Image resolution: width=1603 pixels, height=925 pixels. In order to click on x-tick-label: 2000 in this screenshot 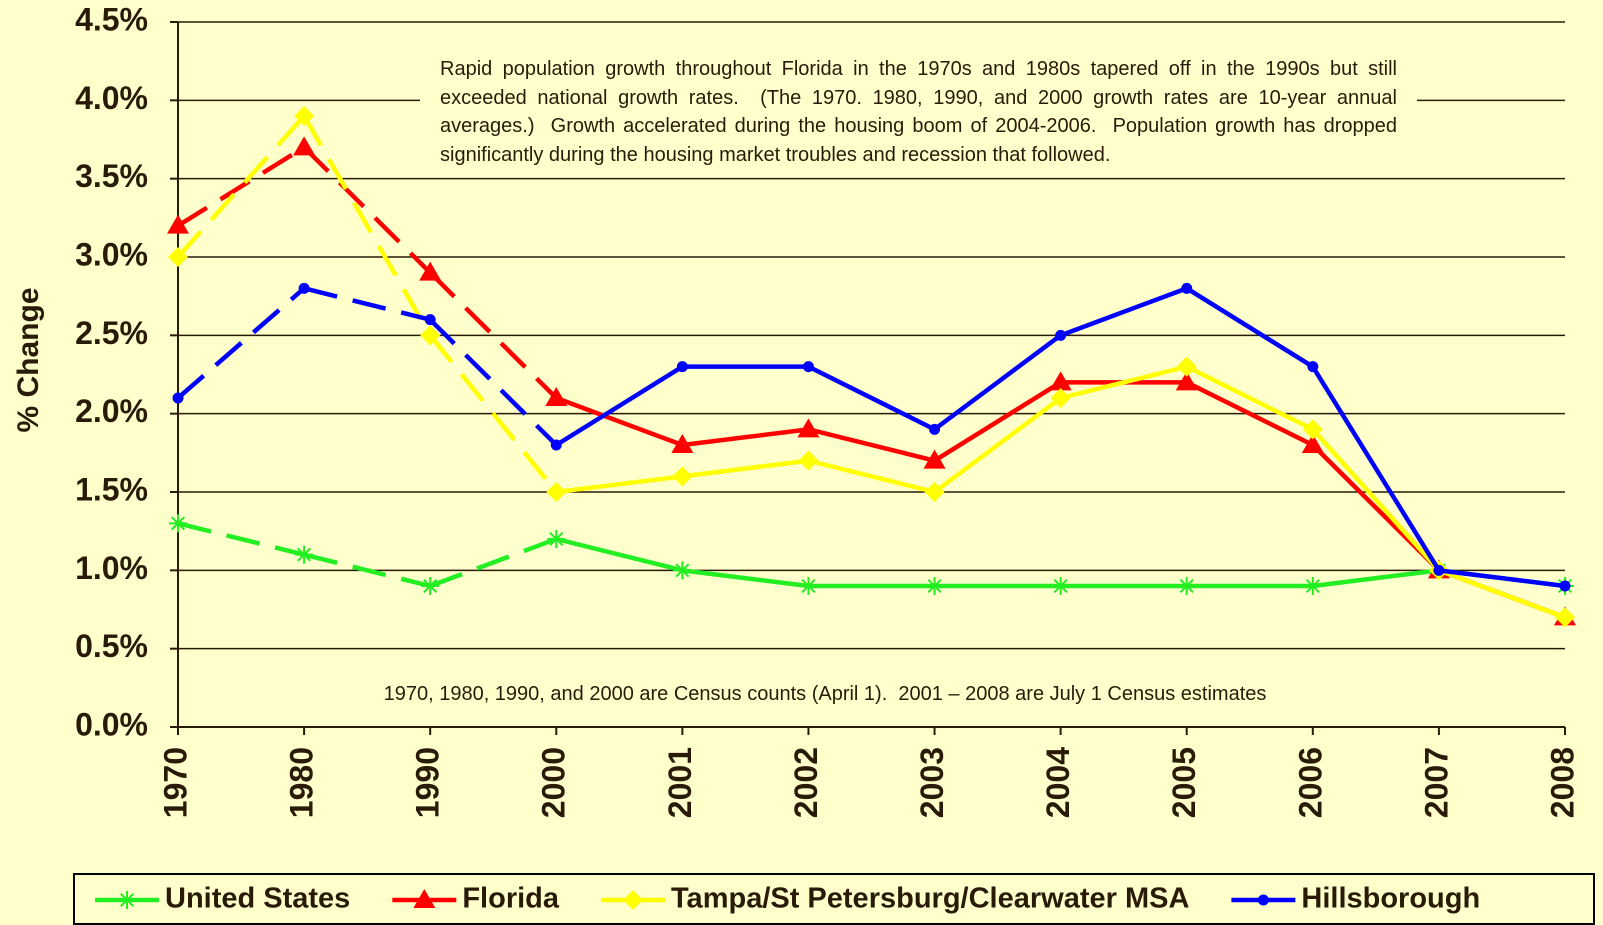, I will do `click(554, 782)`.